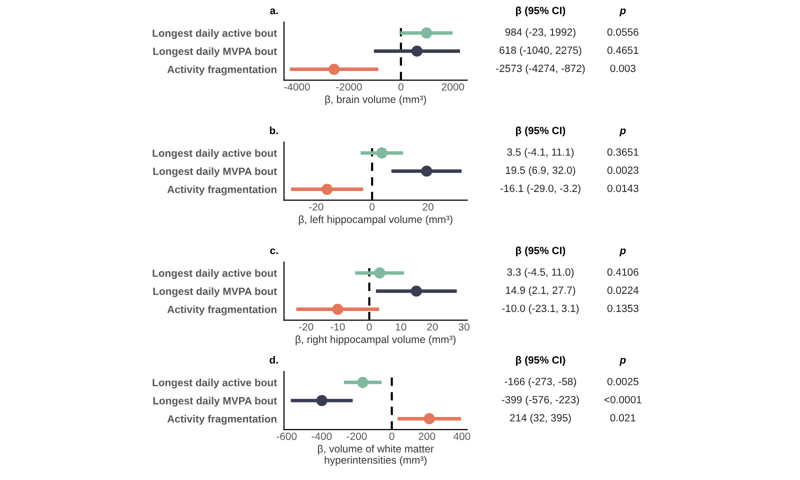  I want to click on x-axis-title: β, right hippocampal volume (mm³), so click(376, 340).